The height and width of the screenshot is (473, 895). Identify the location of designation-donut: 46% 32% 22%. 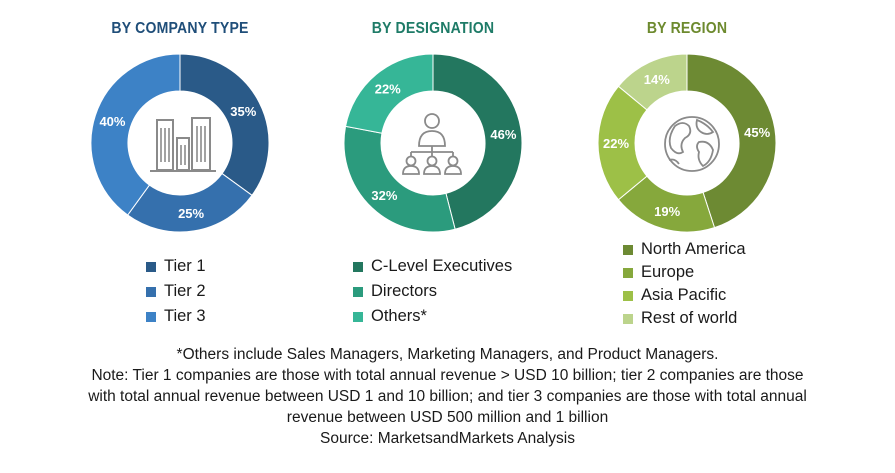
(433, 143).